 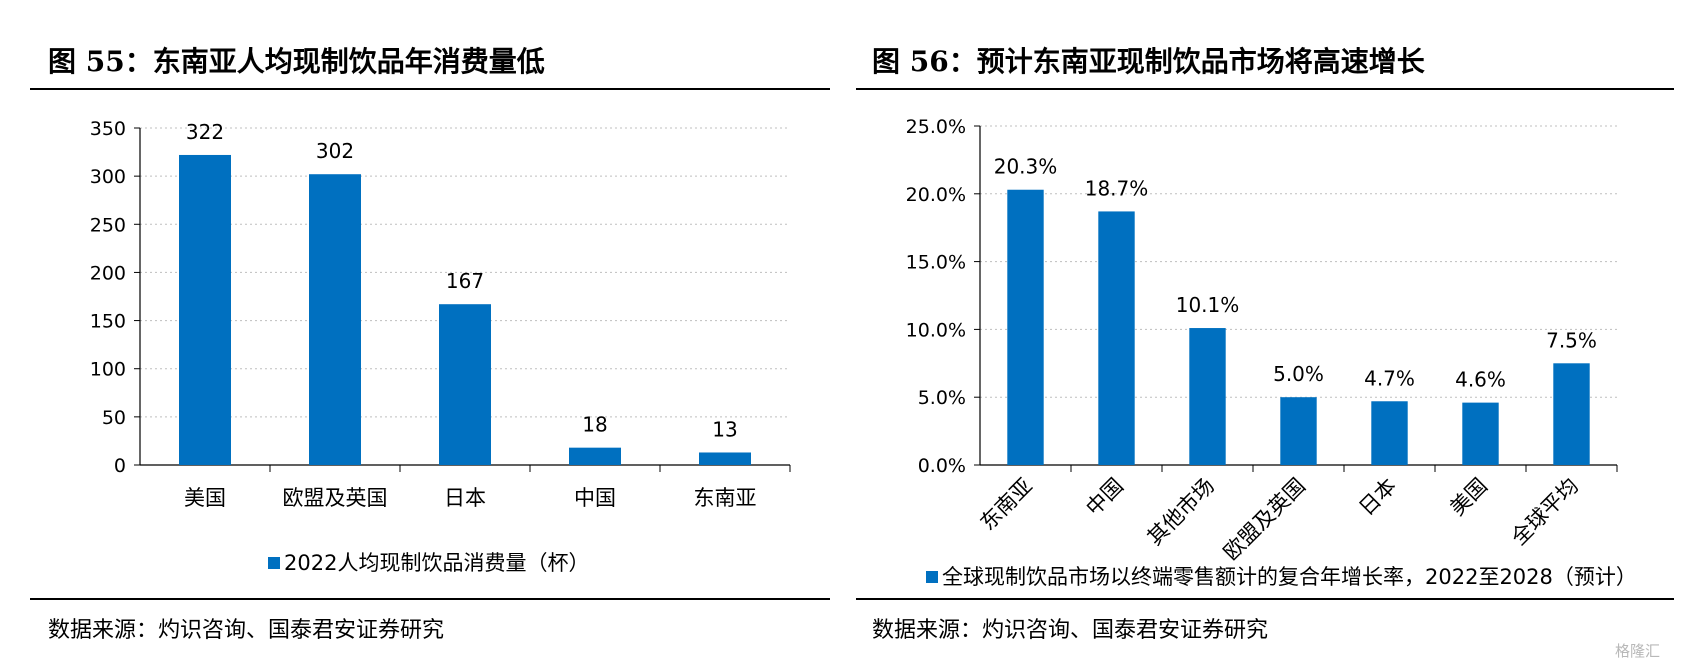 What do you see at coordinates (465, 281) in the screenshot?
I see `data-label: 167` at bounding box center [465, 281].